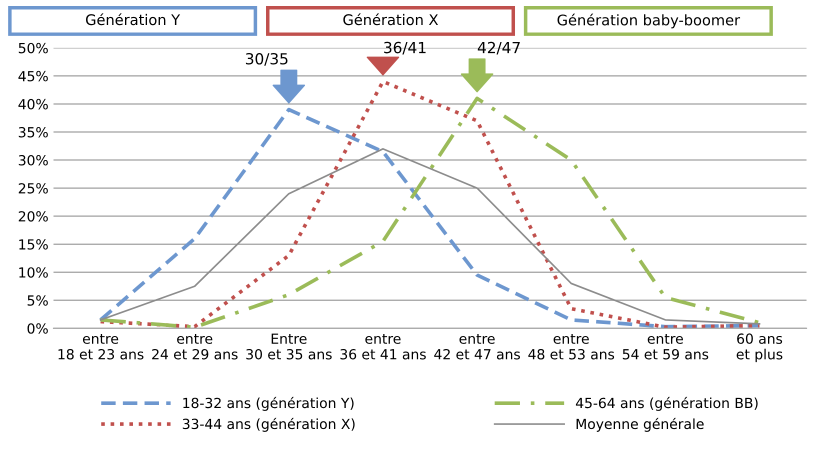 Image resolution: width=823 pixels, height=456 pixels. What do you see at coordinates (649, 21) in the screenshot?
I see `text: Génération baby-boomer` at bounding box center [649, 21].